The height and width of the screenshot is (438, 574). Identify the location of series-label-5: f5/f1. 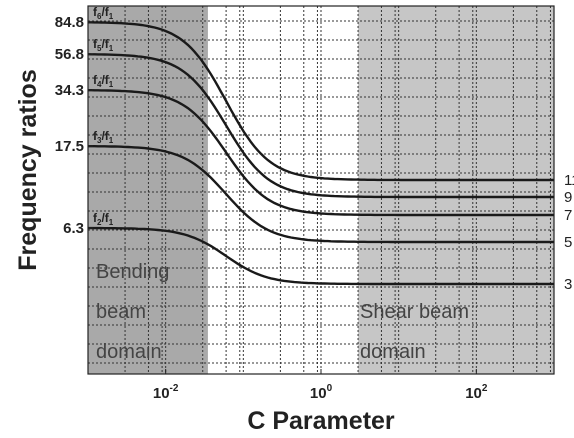
(103, 45).